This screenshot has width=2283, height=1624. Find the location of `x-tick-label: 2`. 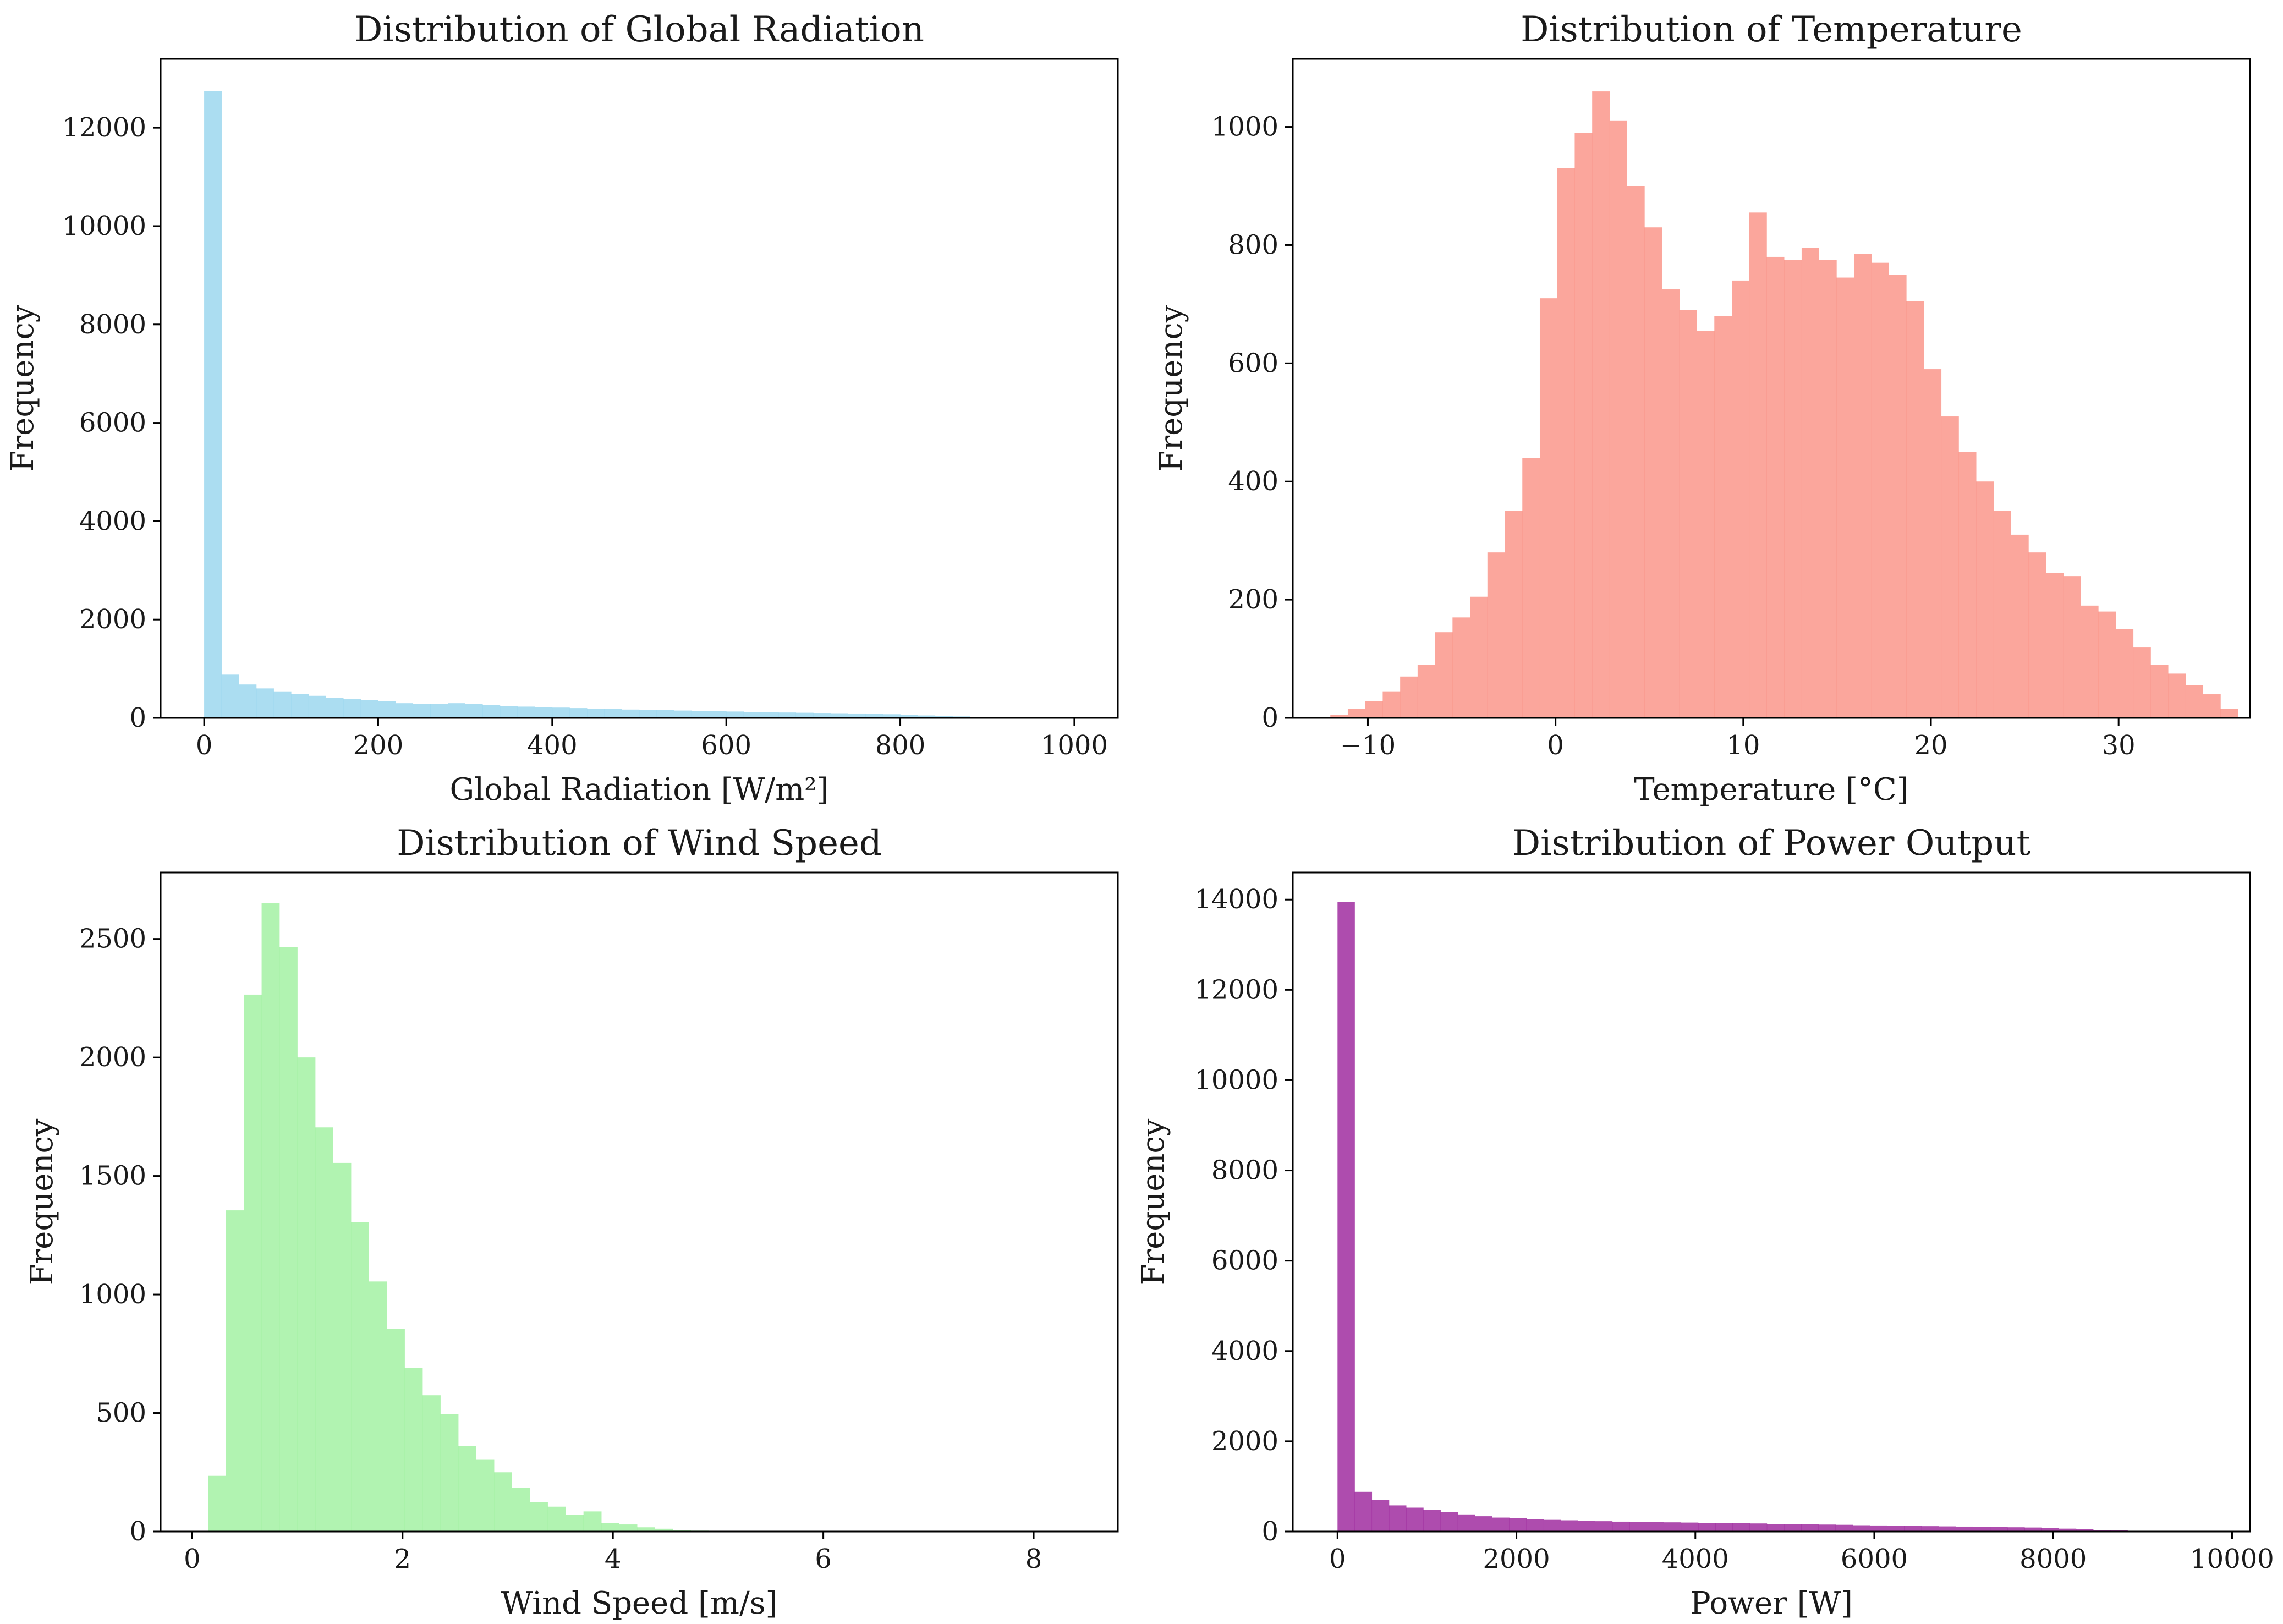

x-tick-label: 2 is located at coordinates (402, 1559).